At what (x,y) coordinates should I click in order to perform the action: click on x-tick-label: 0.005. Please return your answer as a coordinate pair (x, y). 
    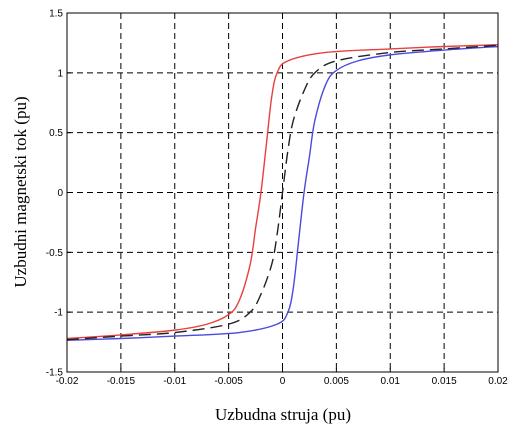
    Looking at the image, I should click on (336, 381).